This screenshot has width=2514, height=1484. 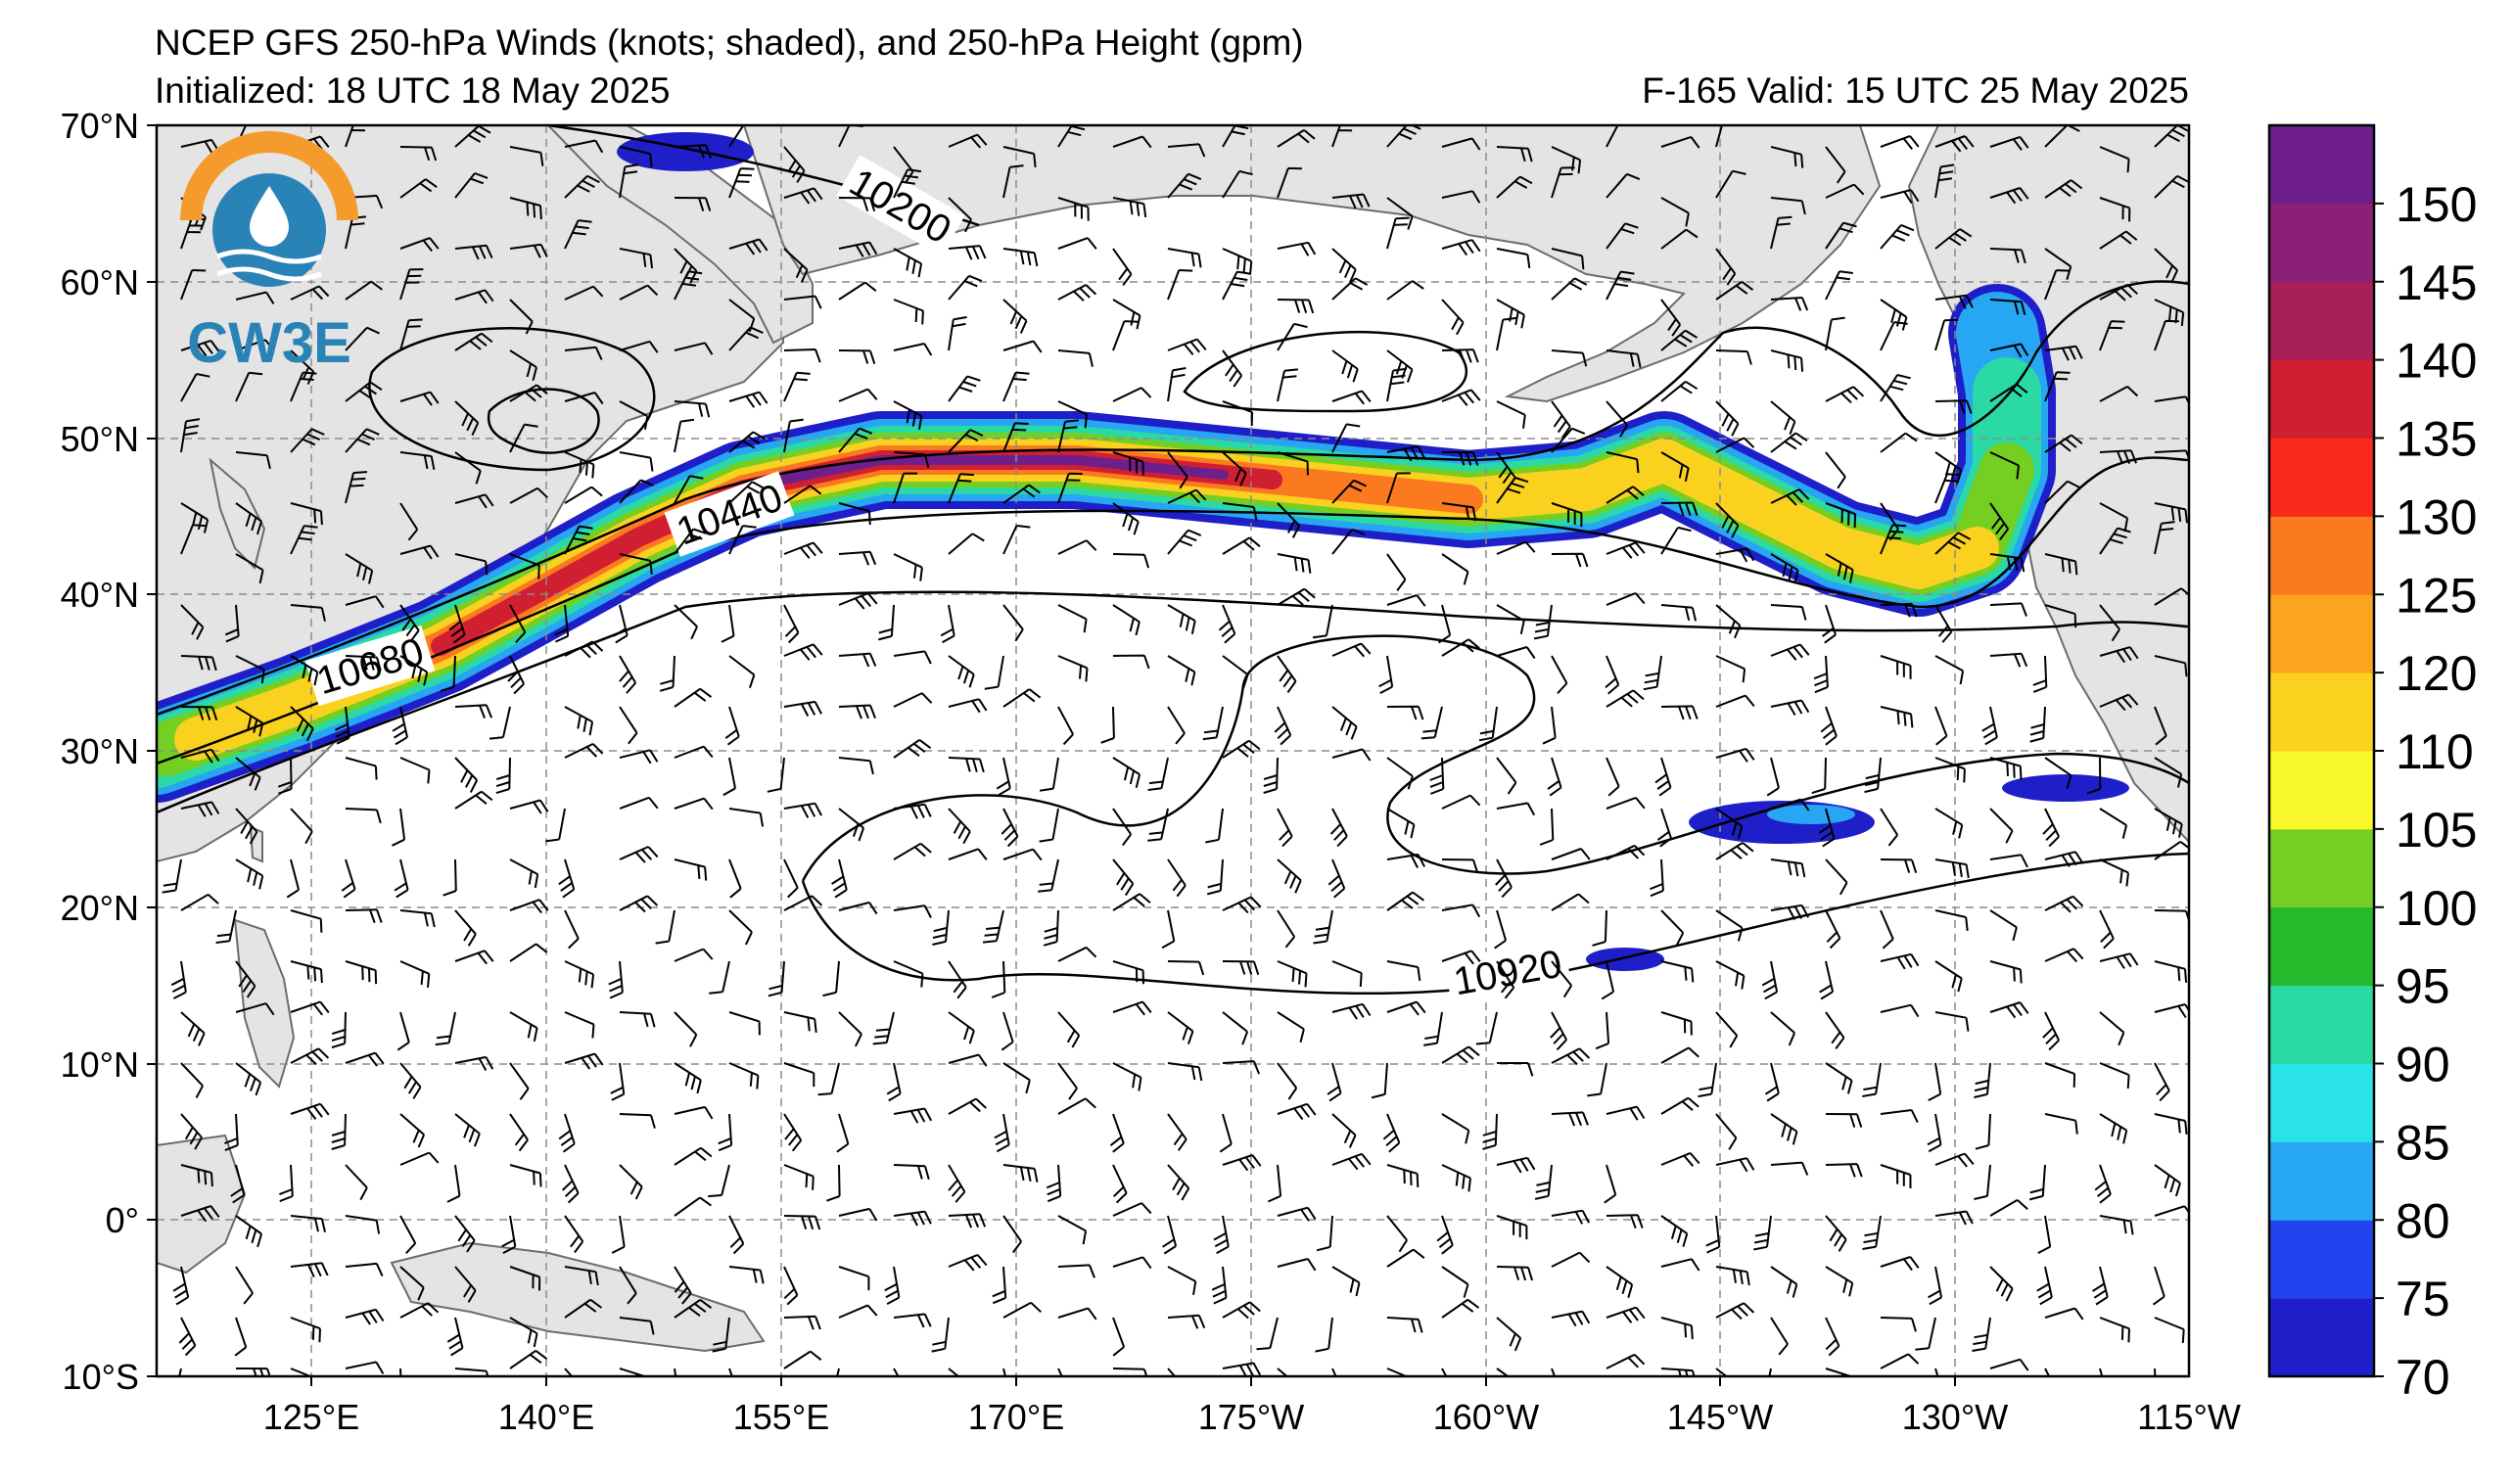 I want to click on colorbar-tick-label: 145, so click(x=2436, y=282).